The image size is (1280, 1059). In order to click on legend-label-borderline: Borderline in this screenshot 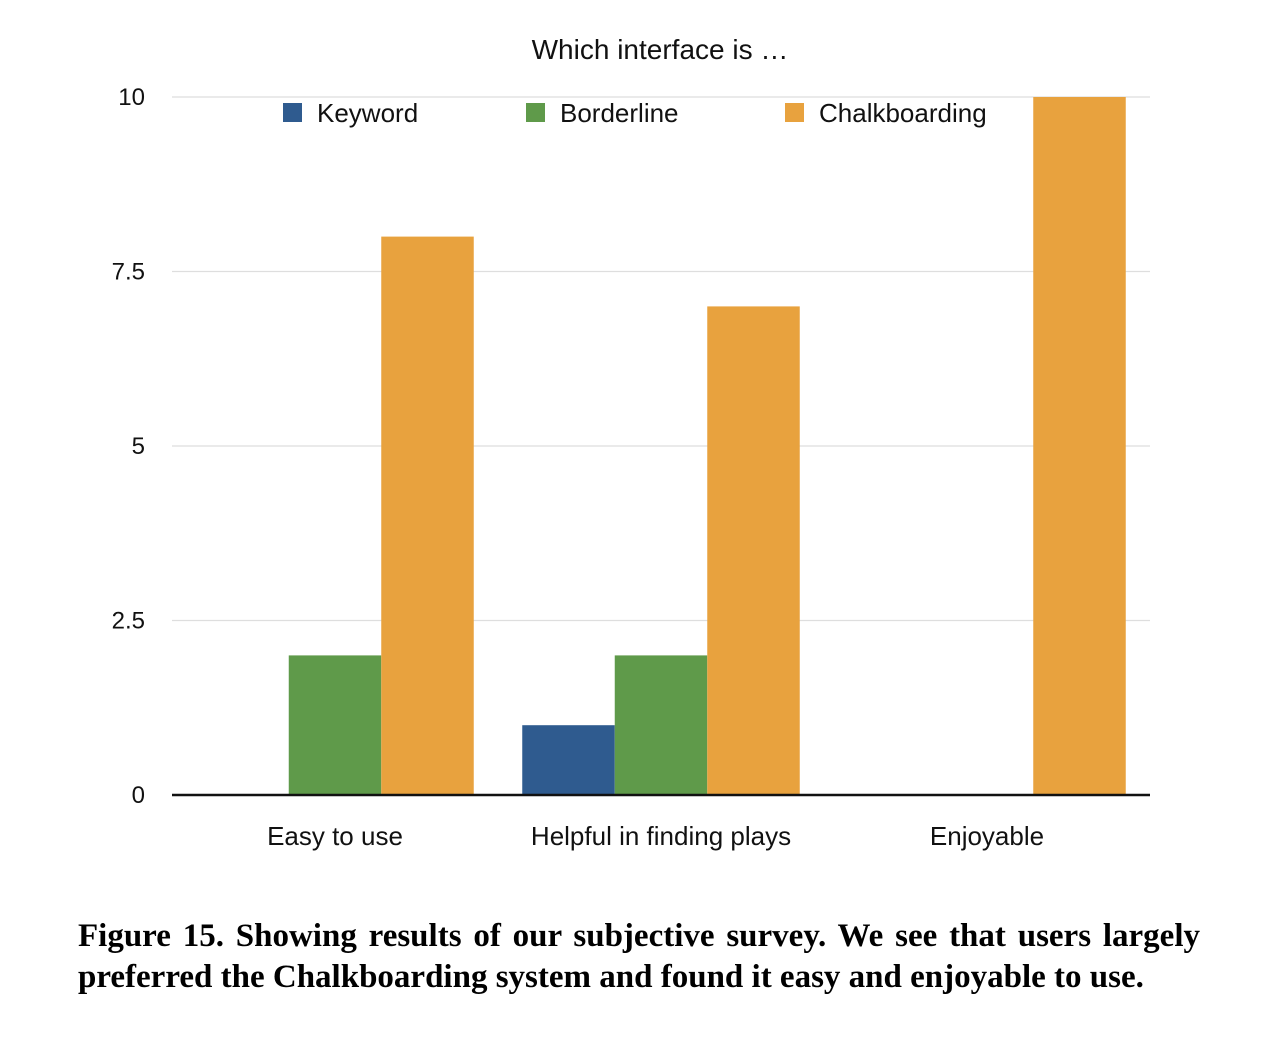, I will do `click(619, 113)`.